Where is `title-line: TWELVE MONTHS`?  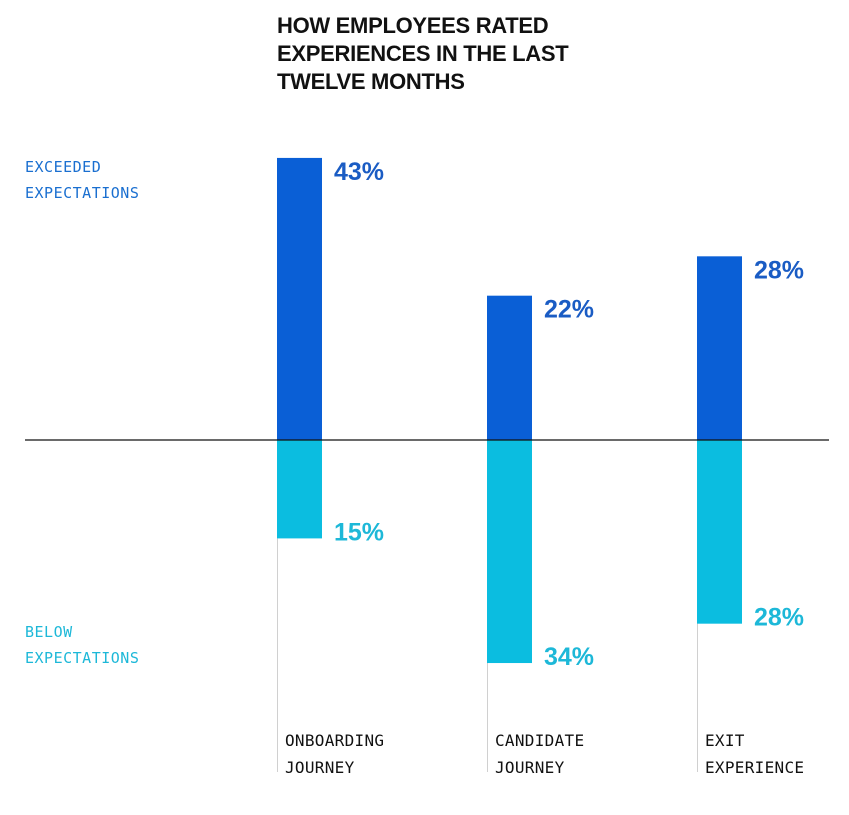
title-line: TWELVE MONTHS is located at coordinates (371, 81).